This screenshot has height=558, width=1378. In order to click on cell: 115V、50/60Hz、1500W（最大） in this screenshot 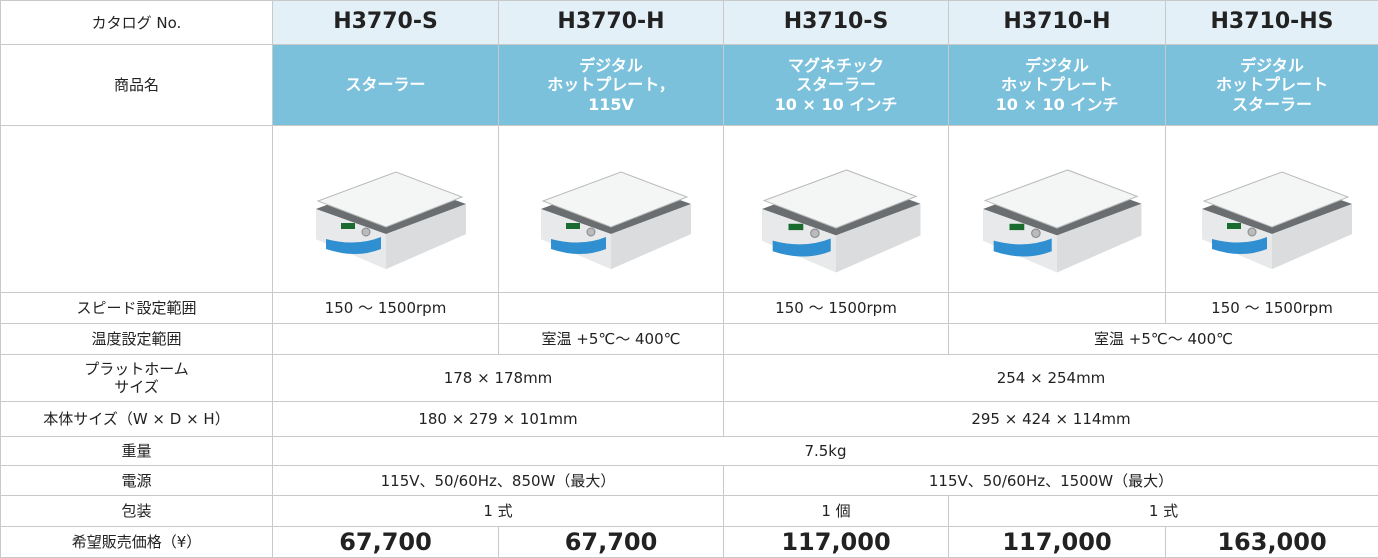, I will do `click(1050, 480)`.